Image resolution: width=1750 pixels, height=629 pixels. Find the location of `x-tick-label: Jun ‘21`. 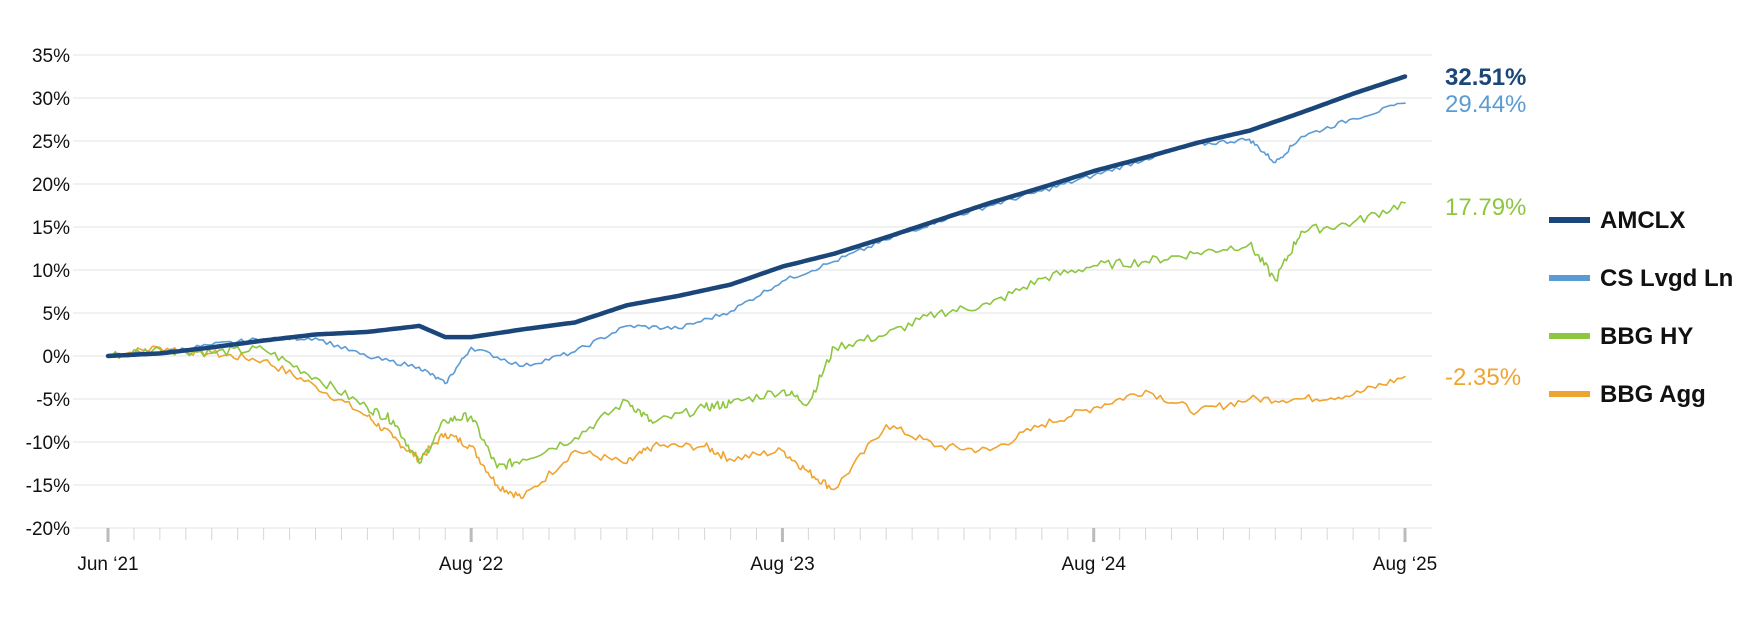

x-tick-label: Jun ‘21 is located at coordinates (107, 564).